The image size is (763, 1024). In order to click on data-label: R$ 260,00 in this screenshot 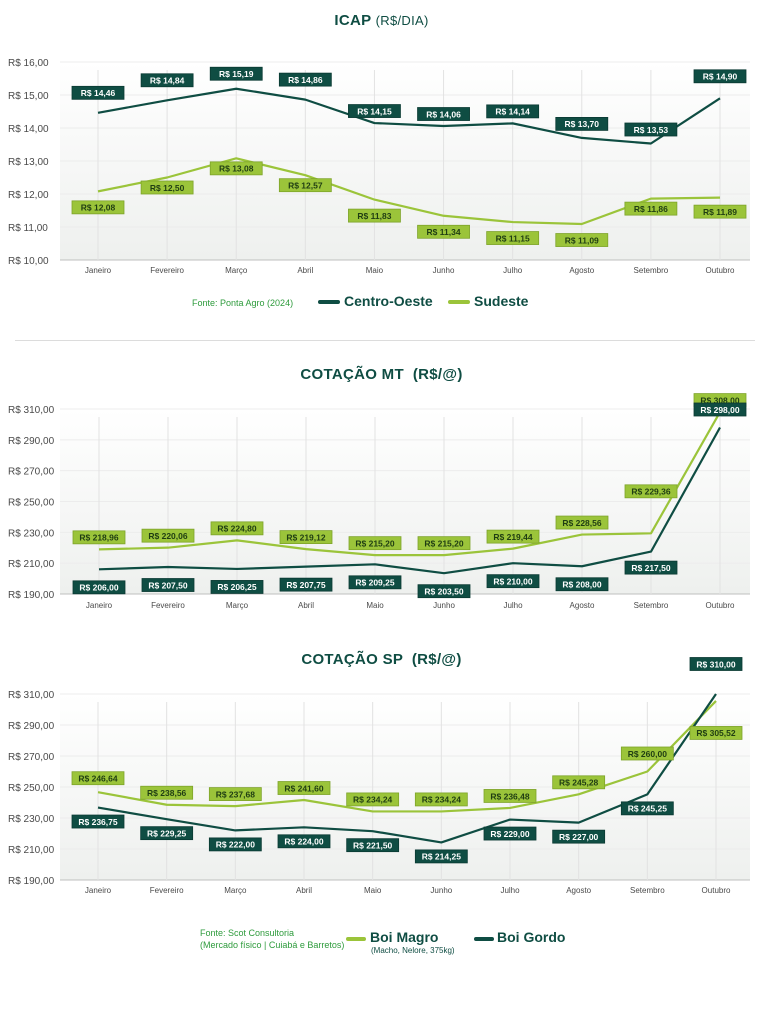, I will do `click(647, 754)`.